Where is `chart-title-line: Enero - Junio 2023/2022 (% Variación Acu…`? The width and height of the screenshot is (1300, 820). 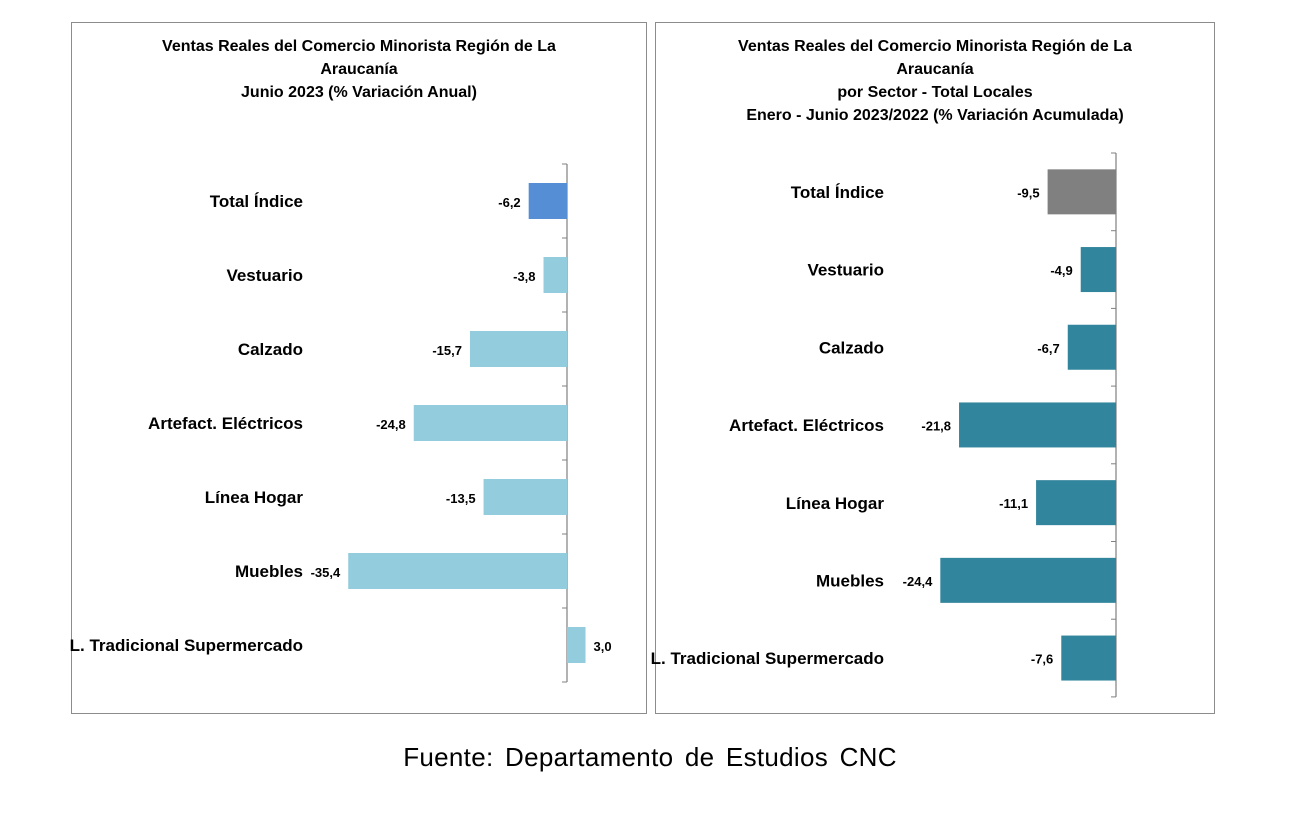
chart-title-line: Enero - Junio 2023/2022 (% Variación Acu… is located at coordinates (935, 115).